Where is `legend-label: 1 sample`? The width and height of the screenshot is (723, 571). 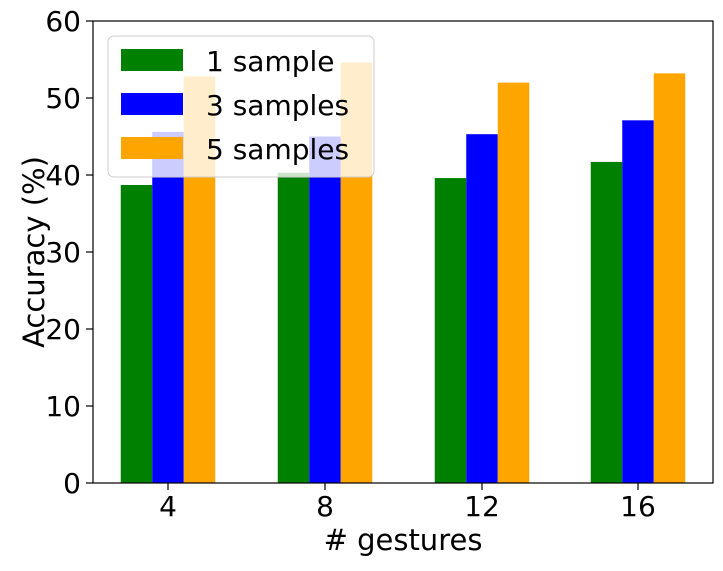
legend-label: 1 sample is located at coordinates (270, 61).